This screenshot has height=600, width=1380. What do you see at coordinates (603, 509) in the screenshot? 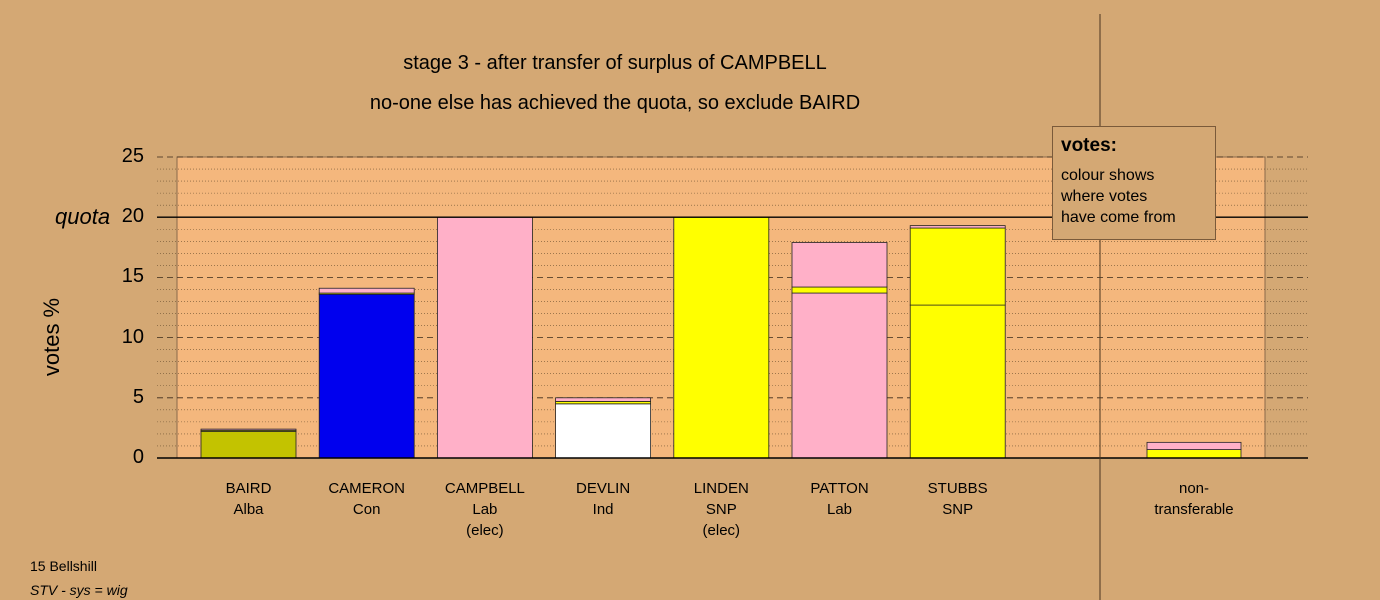
I see `x-label-party: Ind` at bounding box center [603, 509].